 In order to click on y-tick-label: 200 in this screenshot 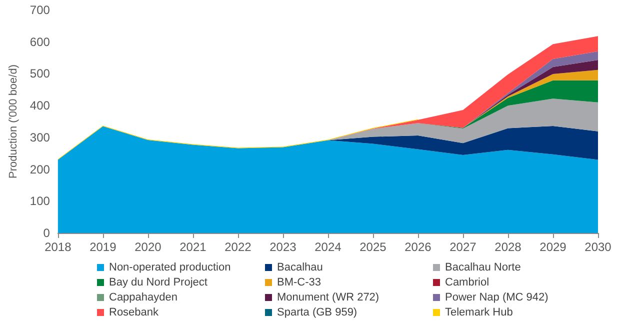, I will do `click(40, 169)`.